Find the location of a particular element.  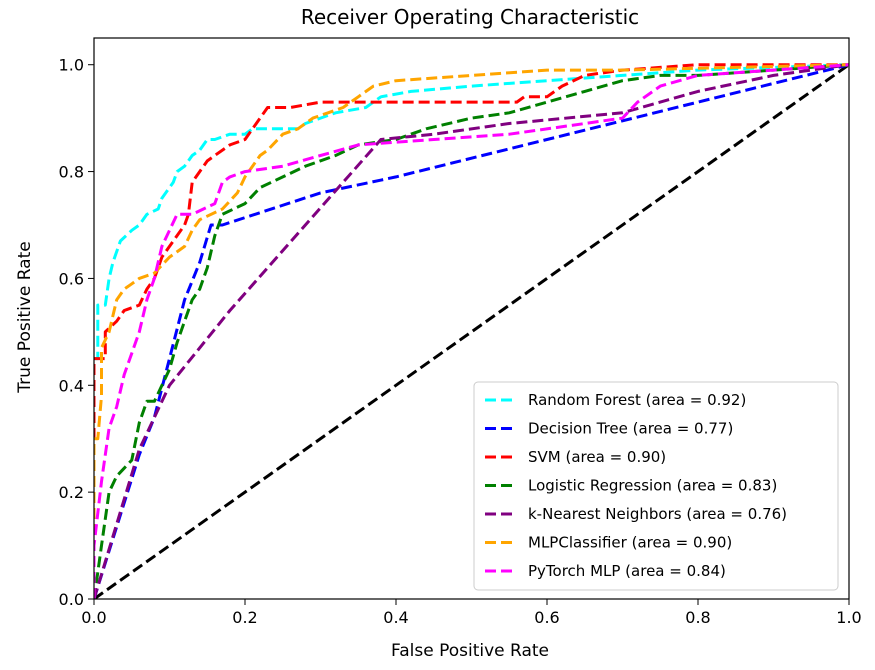

legend-entry-label: MLPClassifier (area = 0.90) is located at coordinates (630, 543).